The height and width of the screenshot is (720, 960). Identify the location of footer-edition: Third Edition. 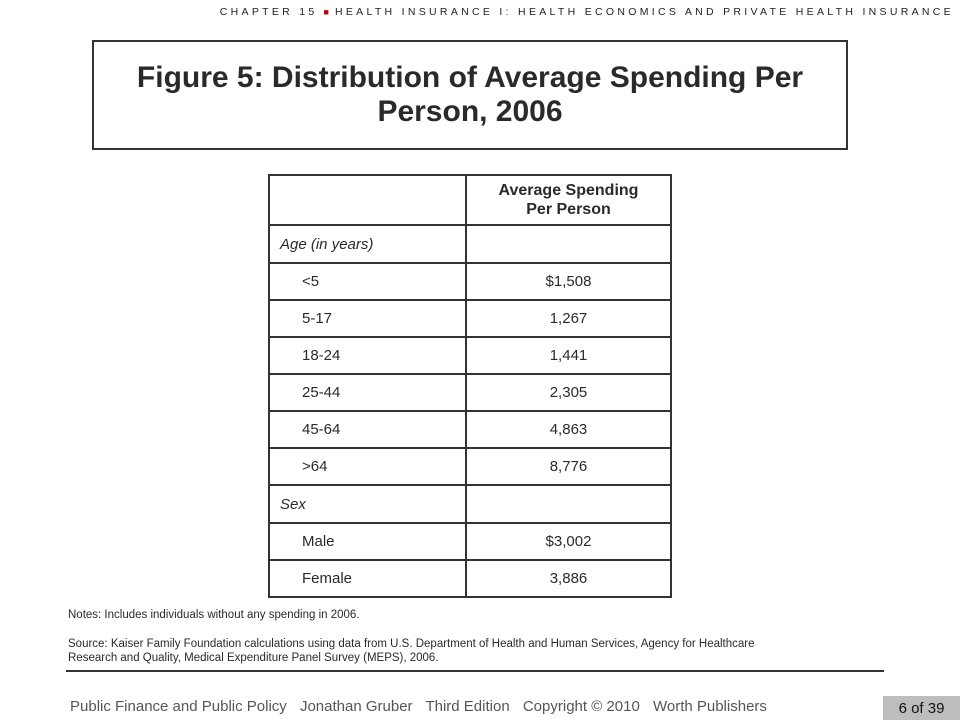
(467, 706).